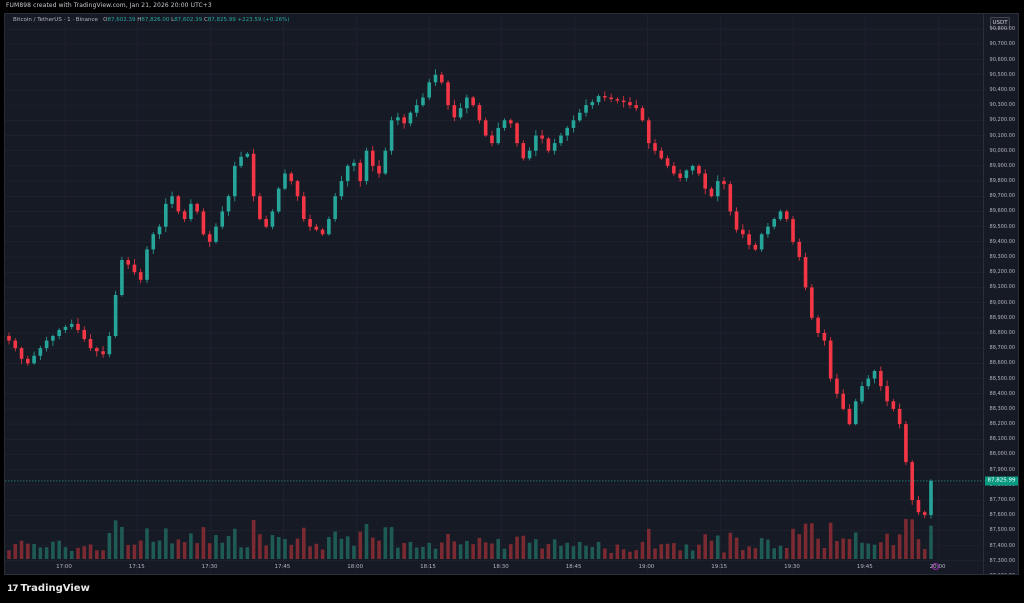 This screenshot has width=1024, height=603. What do you see at coordinates (1002, 165) in the screenshot?
I see `y-tick-label: 89,900.00` at bounding box center [1002, 165].